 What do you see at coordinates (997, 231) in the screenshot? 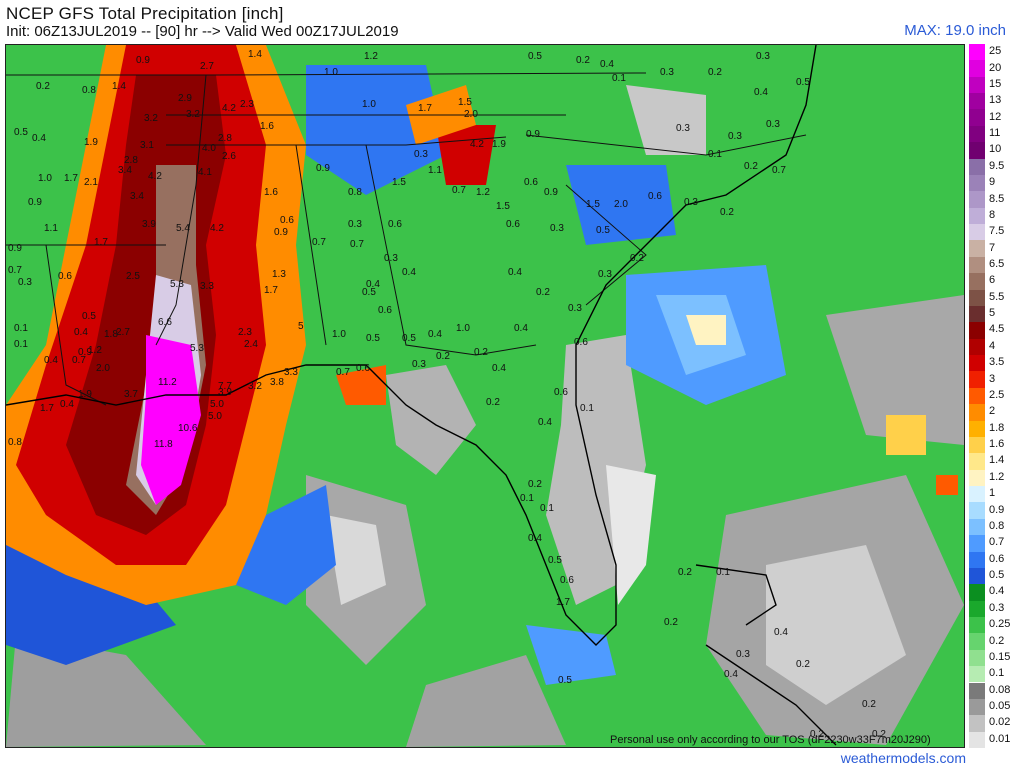
I see `colorbar-label: 7.5` at bounding box center [997, 231].